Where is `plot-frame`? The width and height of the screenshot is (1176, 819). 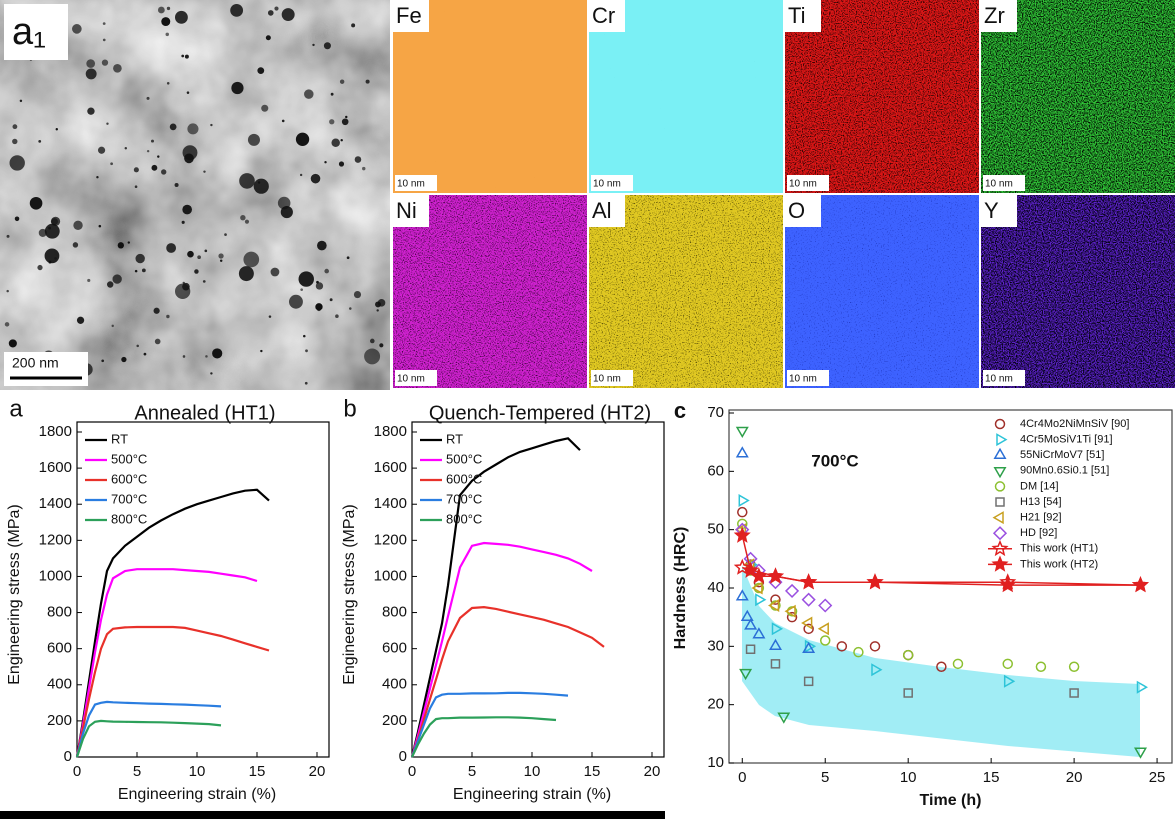
plot-frame is located at coordinates (203, 589).